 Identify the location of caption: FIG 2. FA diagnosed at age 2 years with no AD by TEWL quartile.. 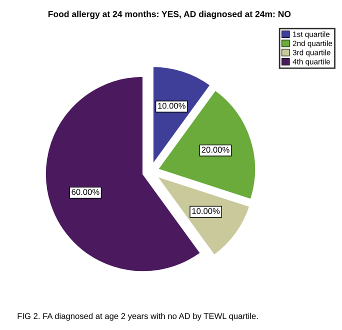
(138, 316).